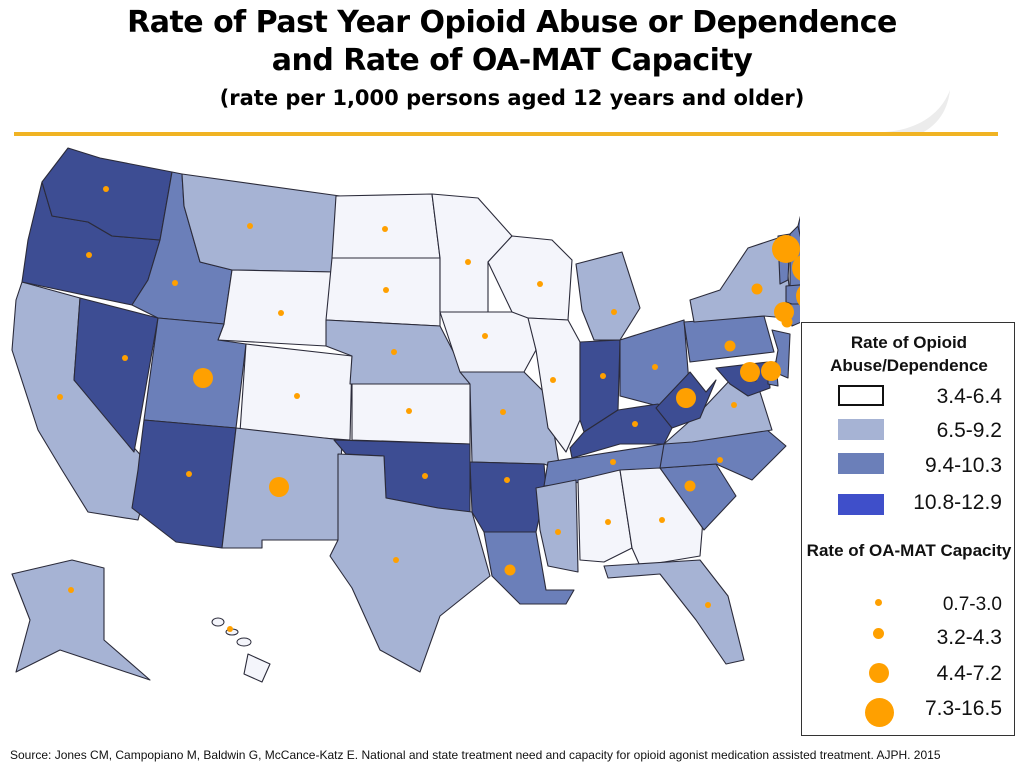 This screenshot has width=1024, height=768. I want to click on legend-label-capacity-1: 0.7-3.0, so click(972, 604).